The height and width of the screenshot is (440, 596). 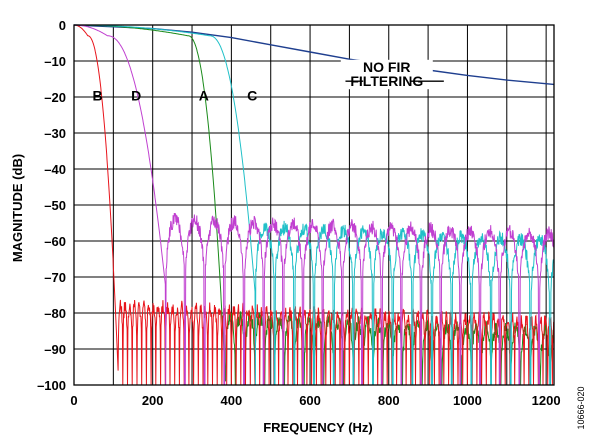 What do you see at coordinates (55, 169) in the screenshot?
I see `y-tick-label: –40` at bounding box center [55, 169].